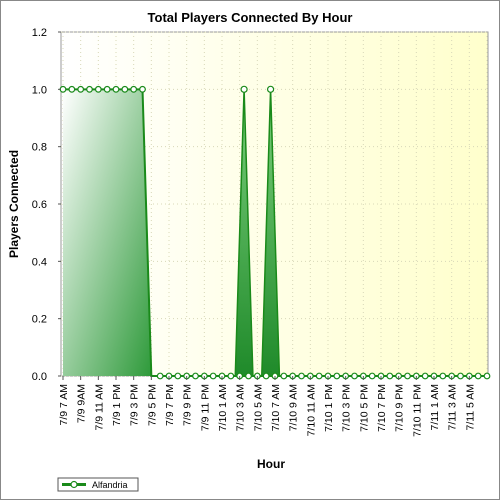 This screenshot has width=500, height=500. Describe the element at coordinates (39, 90) in the screenshot. I see `y-tick-label: 1.0` at that location.